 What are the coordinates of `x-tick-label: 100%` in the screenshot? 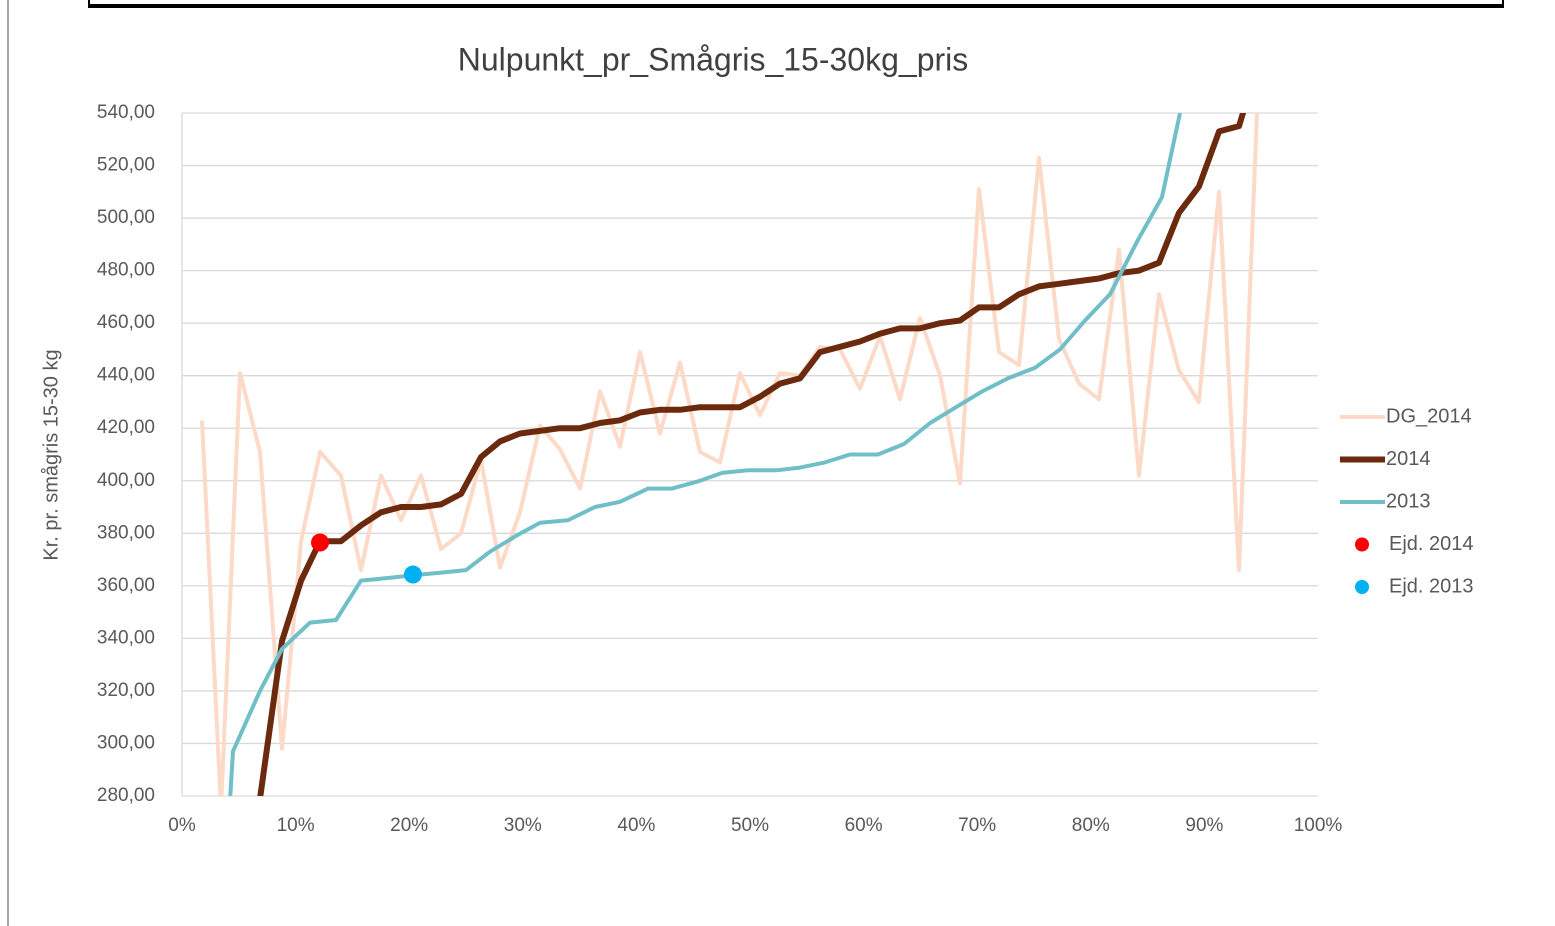 It's located at (1318, 825).